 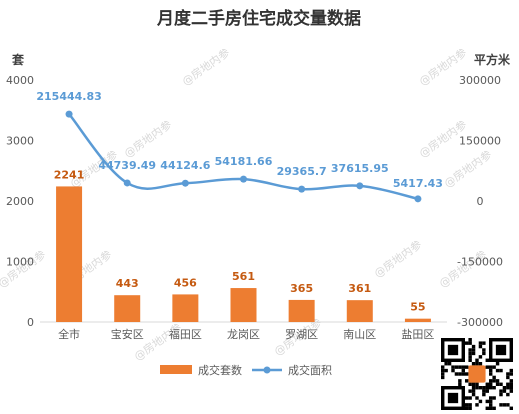 I want to click on bar-value-label: 361, so click(x=359, y=288).